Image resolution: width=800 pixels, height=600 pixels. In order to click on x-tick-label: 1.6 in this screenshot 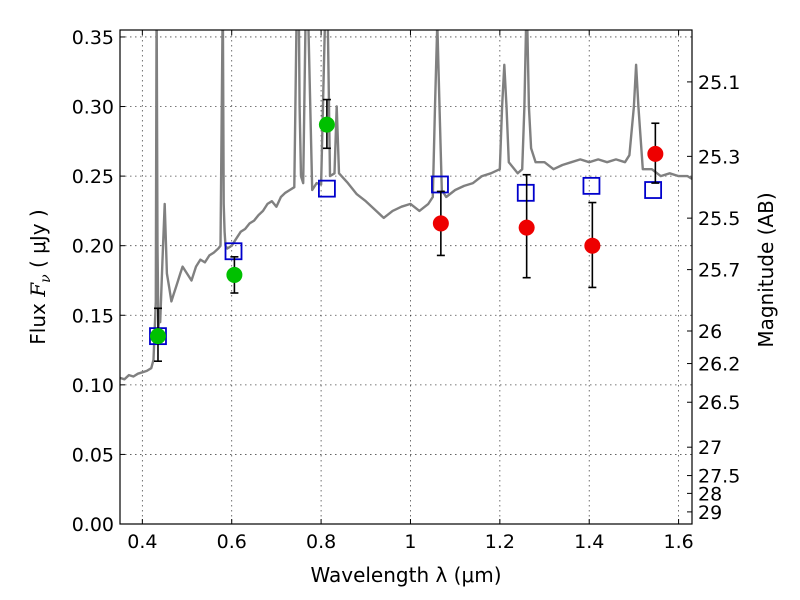, I will do `click(678, 542)`.